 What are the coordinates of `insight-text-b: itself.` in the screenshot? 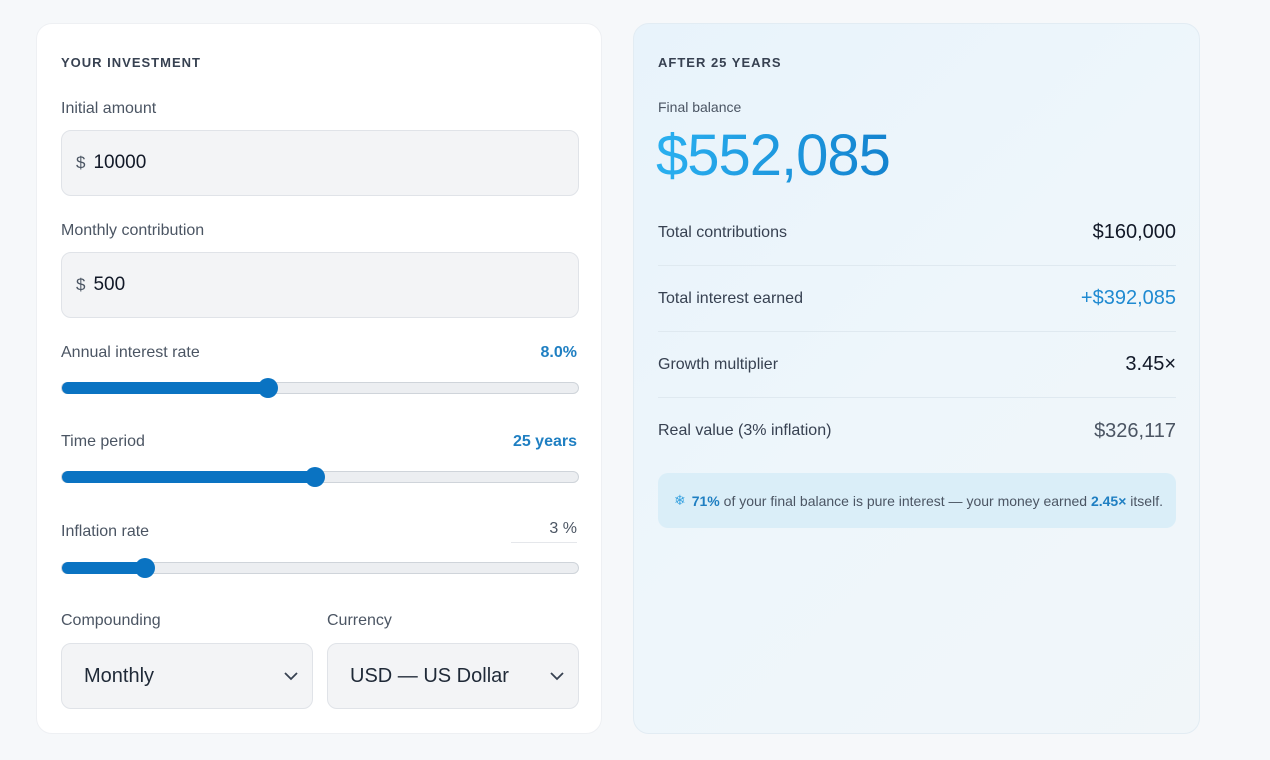 It's located at (1144, 500).